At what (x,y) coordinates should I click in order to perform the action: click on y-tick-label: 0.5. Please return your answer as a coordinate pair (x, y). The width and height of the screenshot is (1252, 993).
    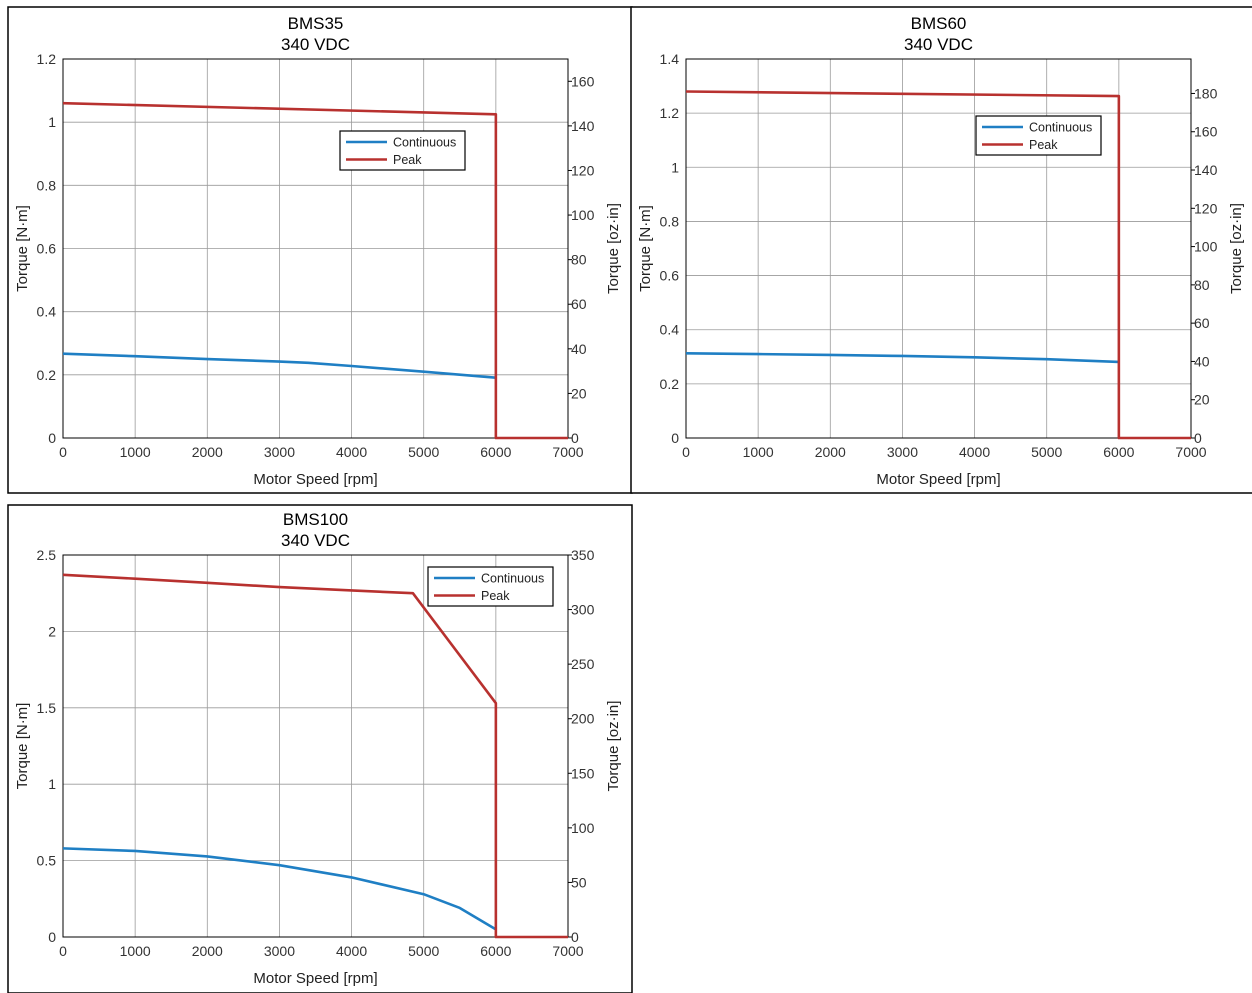
    Looking at the image, I should click on (47, 861).